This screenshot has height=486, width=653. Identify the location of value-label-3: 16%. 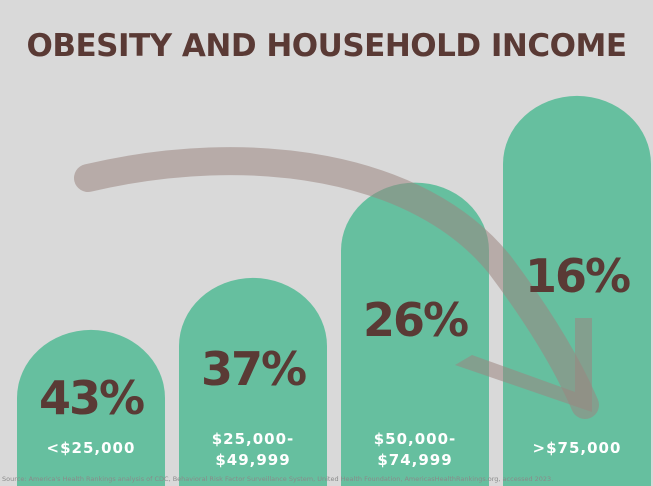
(577, 276).